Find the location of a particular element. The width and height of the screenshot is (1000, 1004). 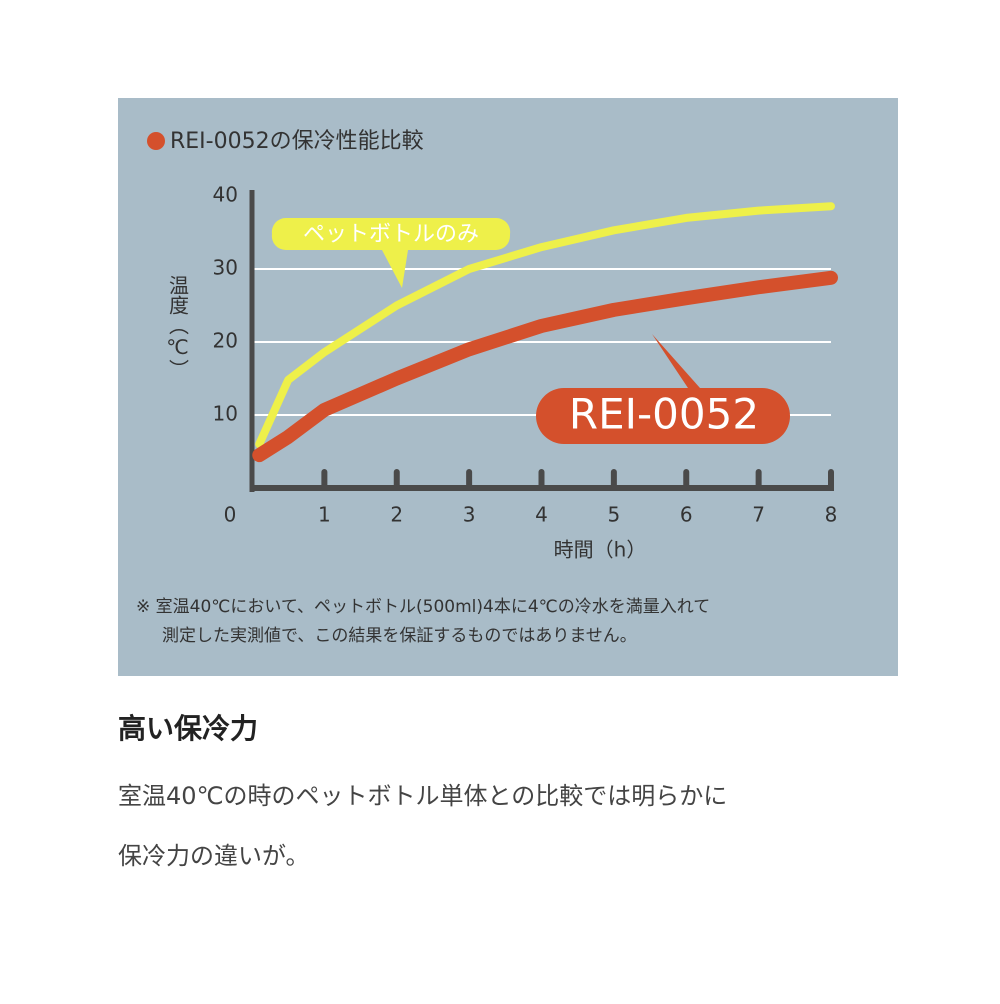

note: 測定した実測値で、この結果を保証するものではありません。 is located at coordinates (399, 636).